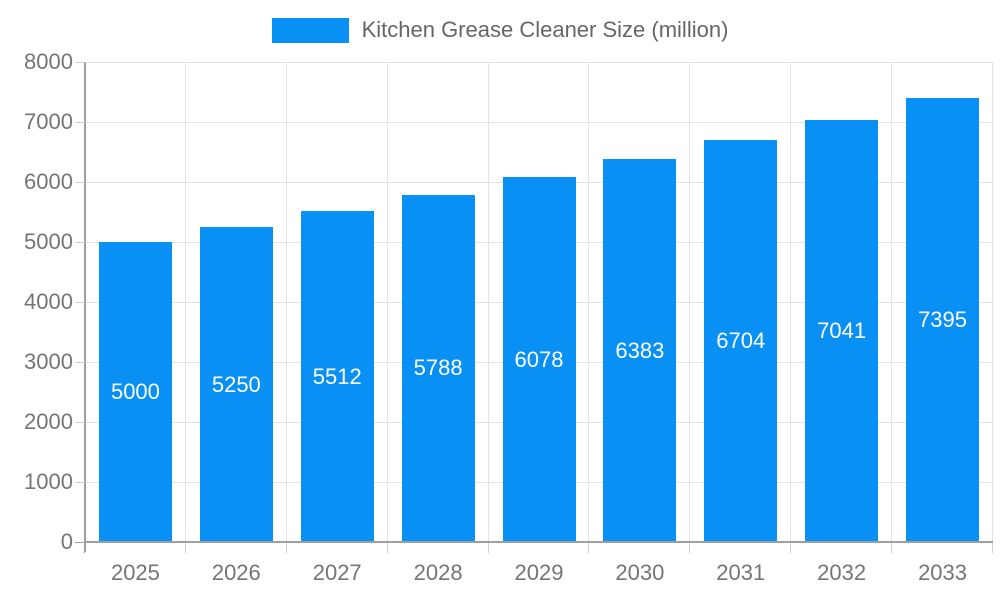  I want to click on bar-value-label: 6704, so click(741, 340).